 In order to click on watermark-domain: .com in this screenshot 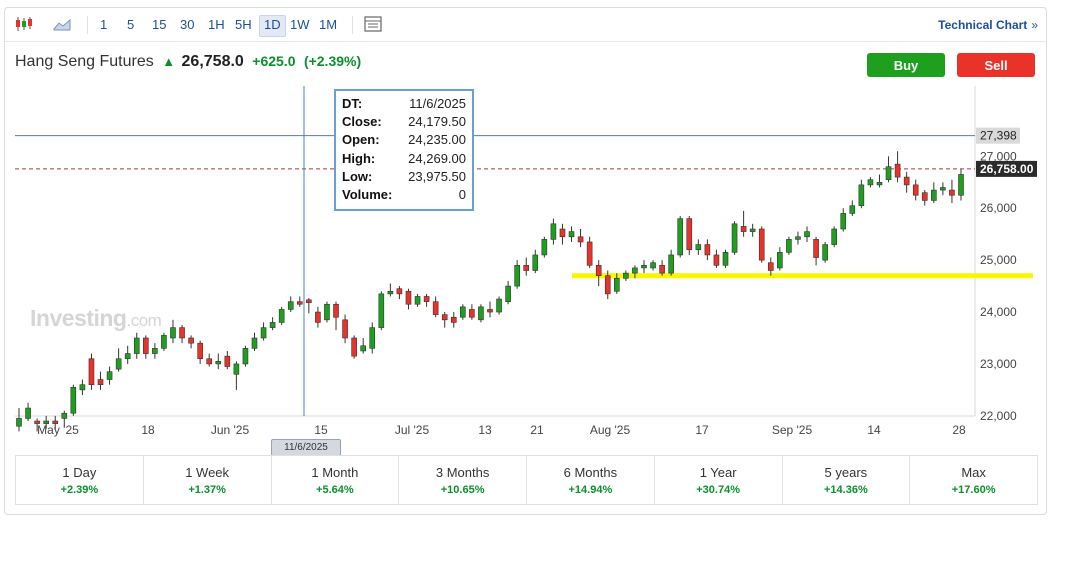, I will do `click(144, 320)`.